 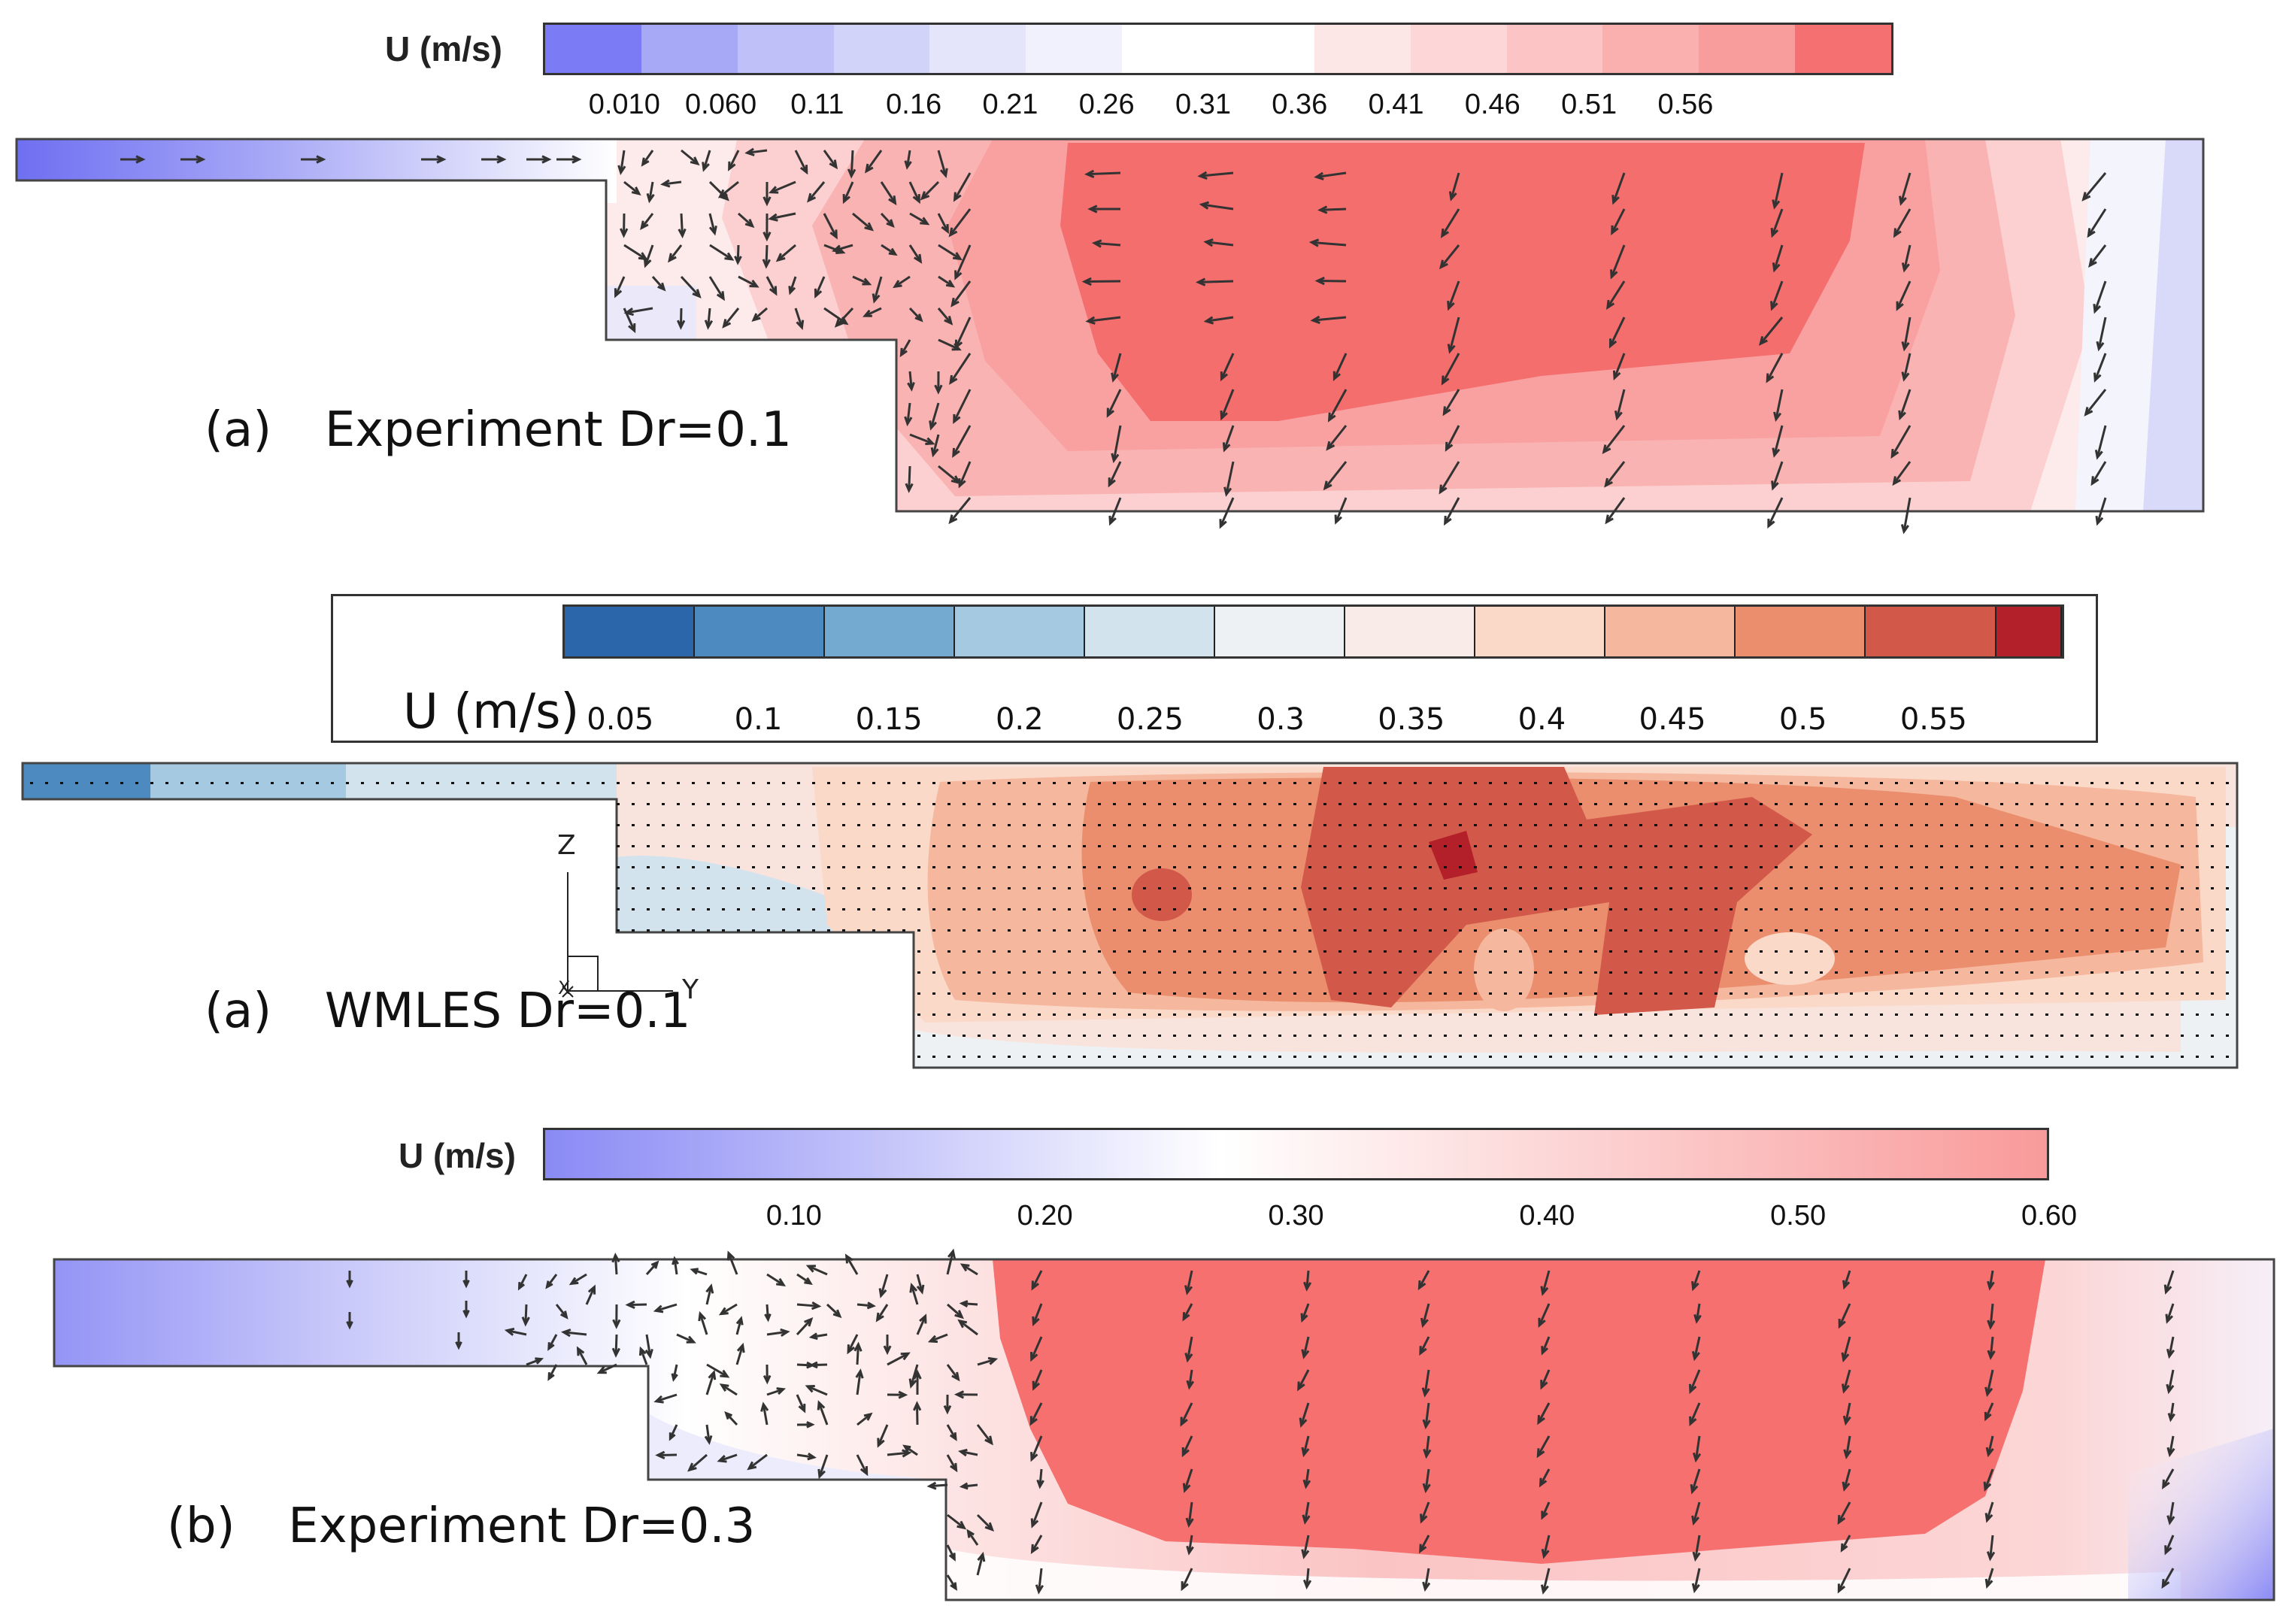 What do you see at coordinates (498, 430) in the screenshot?
I see `caption-a-experiment: (a) Experiment Dr=0.1` at bounding box center [498, 430].